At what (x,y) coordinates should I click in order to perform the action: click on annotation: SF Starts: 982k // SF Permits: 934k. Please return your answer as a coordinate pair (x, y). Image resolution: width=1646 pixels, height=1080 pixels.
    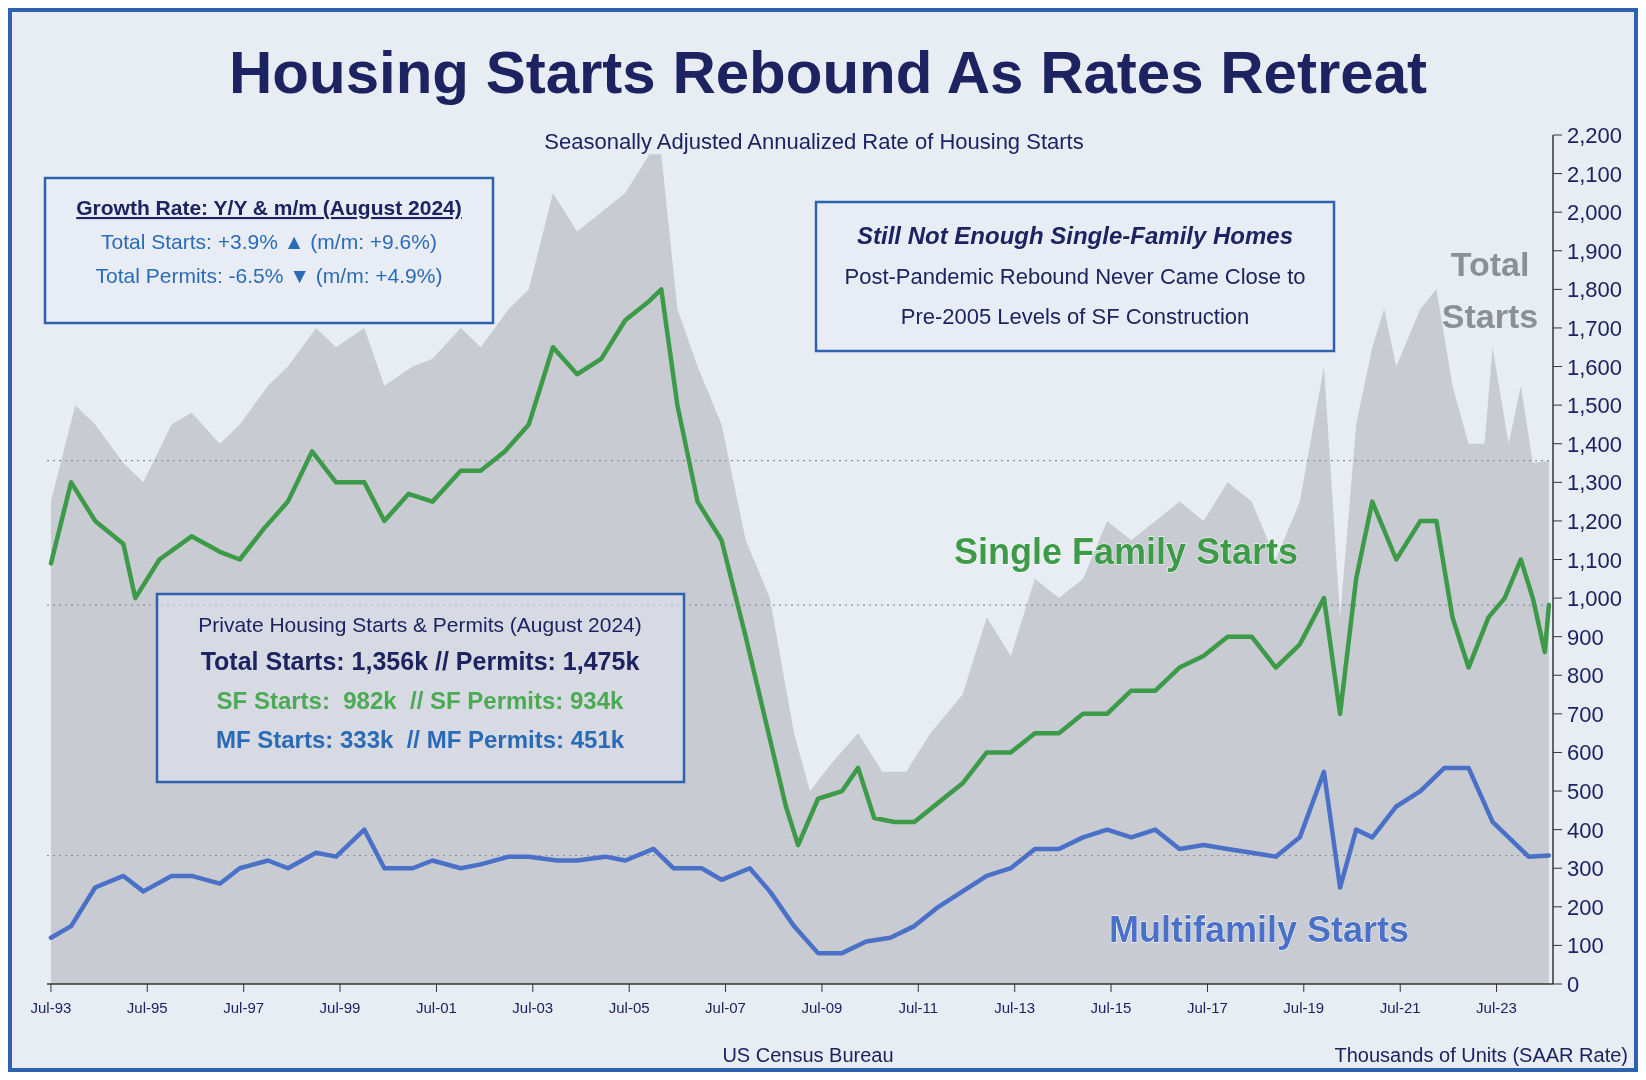
    Looking at the image, I should click on (420, 700).